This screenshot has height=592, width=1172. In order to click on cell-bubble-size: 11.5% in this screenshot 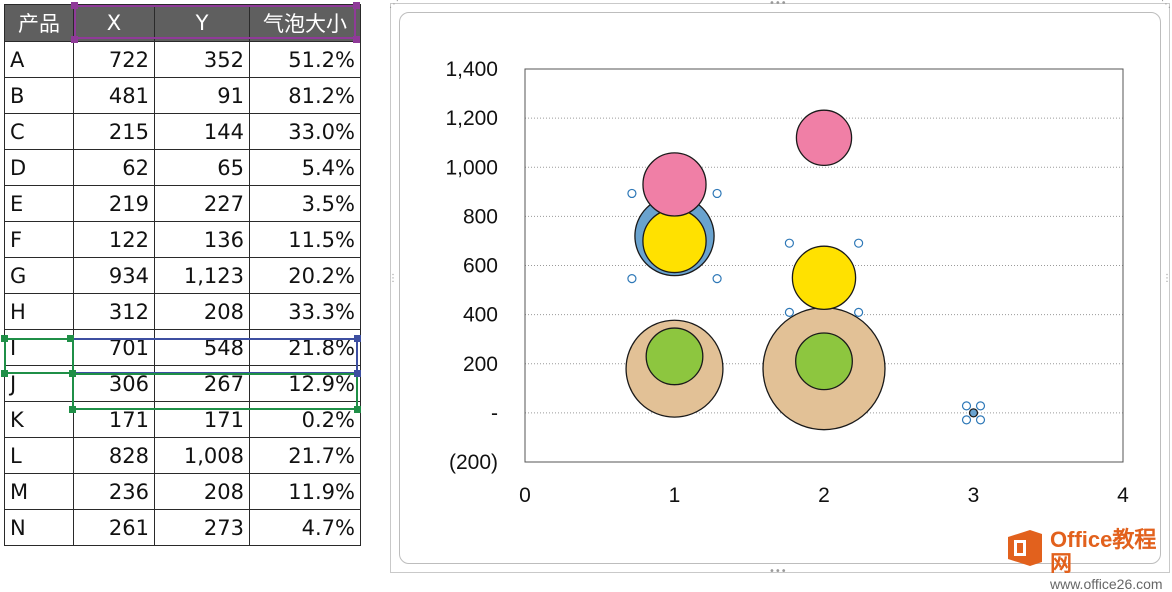, I will do `click(305, 239)`.